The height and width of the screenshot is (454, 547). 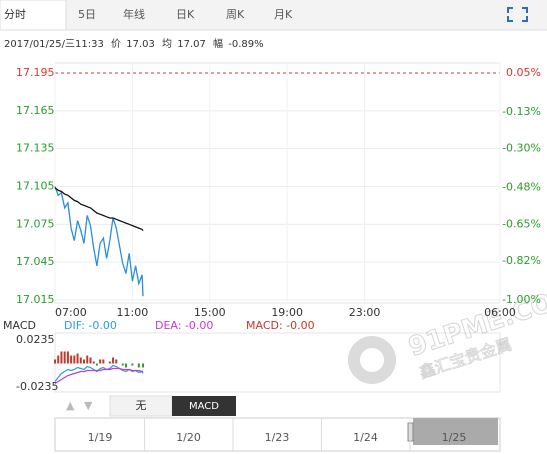 I want to click on date-label: 1/25, so click(x=454, y=437).